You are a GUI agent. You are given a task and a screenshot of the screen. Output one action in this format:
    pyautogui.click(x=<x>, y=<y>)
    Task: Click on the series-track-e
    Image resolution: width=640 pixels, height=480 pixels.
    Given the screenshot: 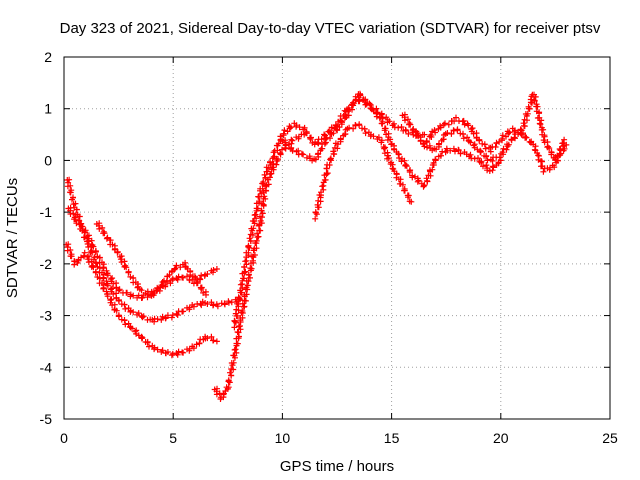 What is the action you would take?
    pyautogui.click(x=259, y=266)
    